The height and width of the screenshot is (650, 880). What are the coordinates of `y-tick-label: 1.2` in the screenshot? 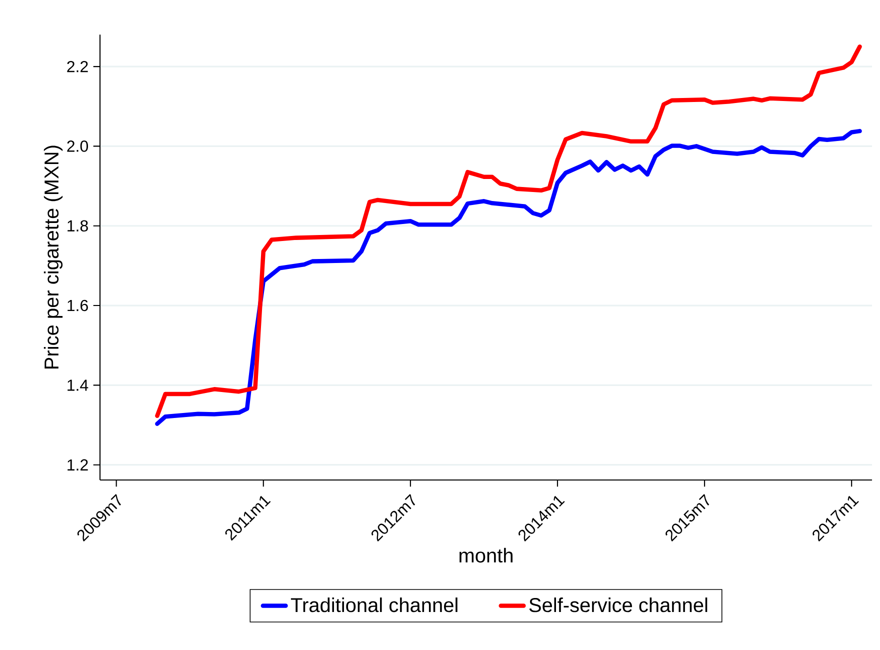 It's located at (78, 464).